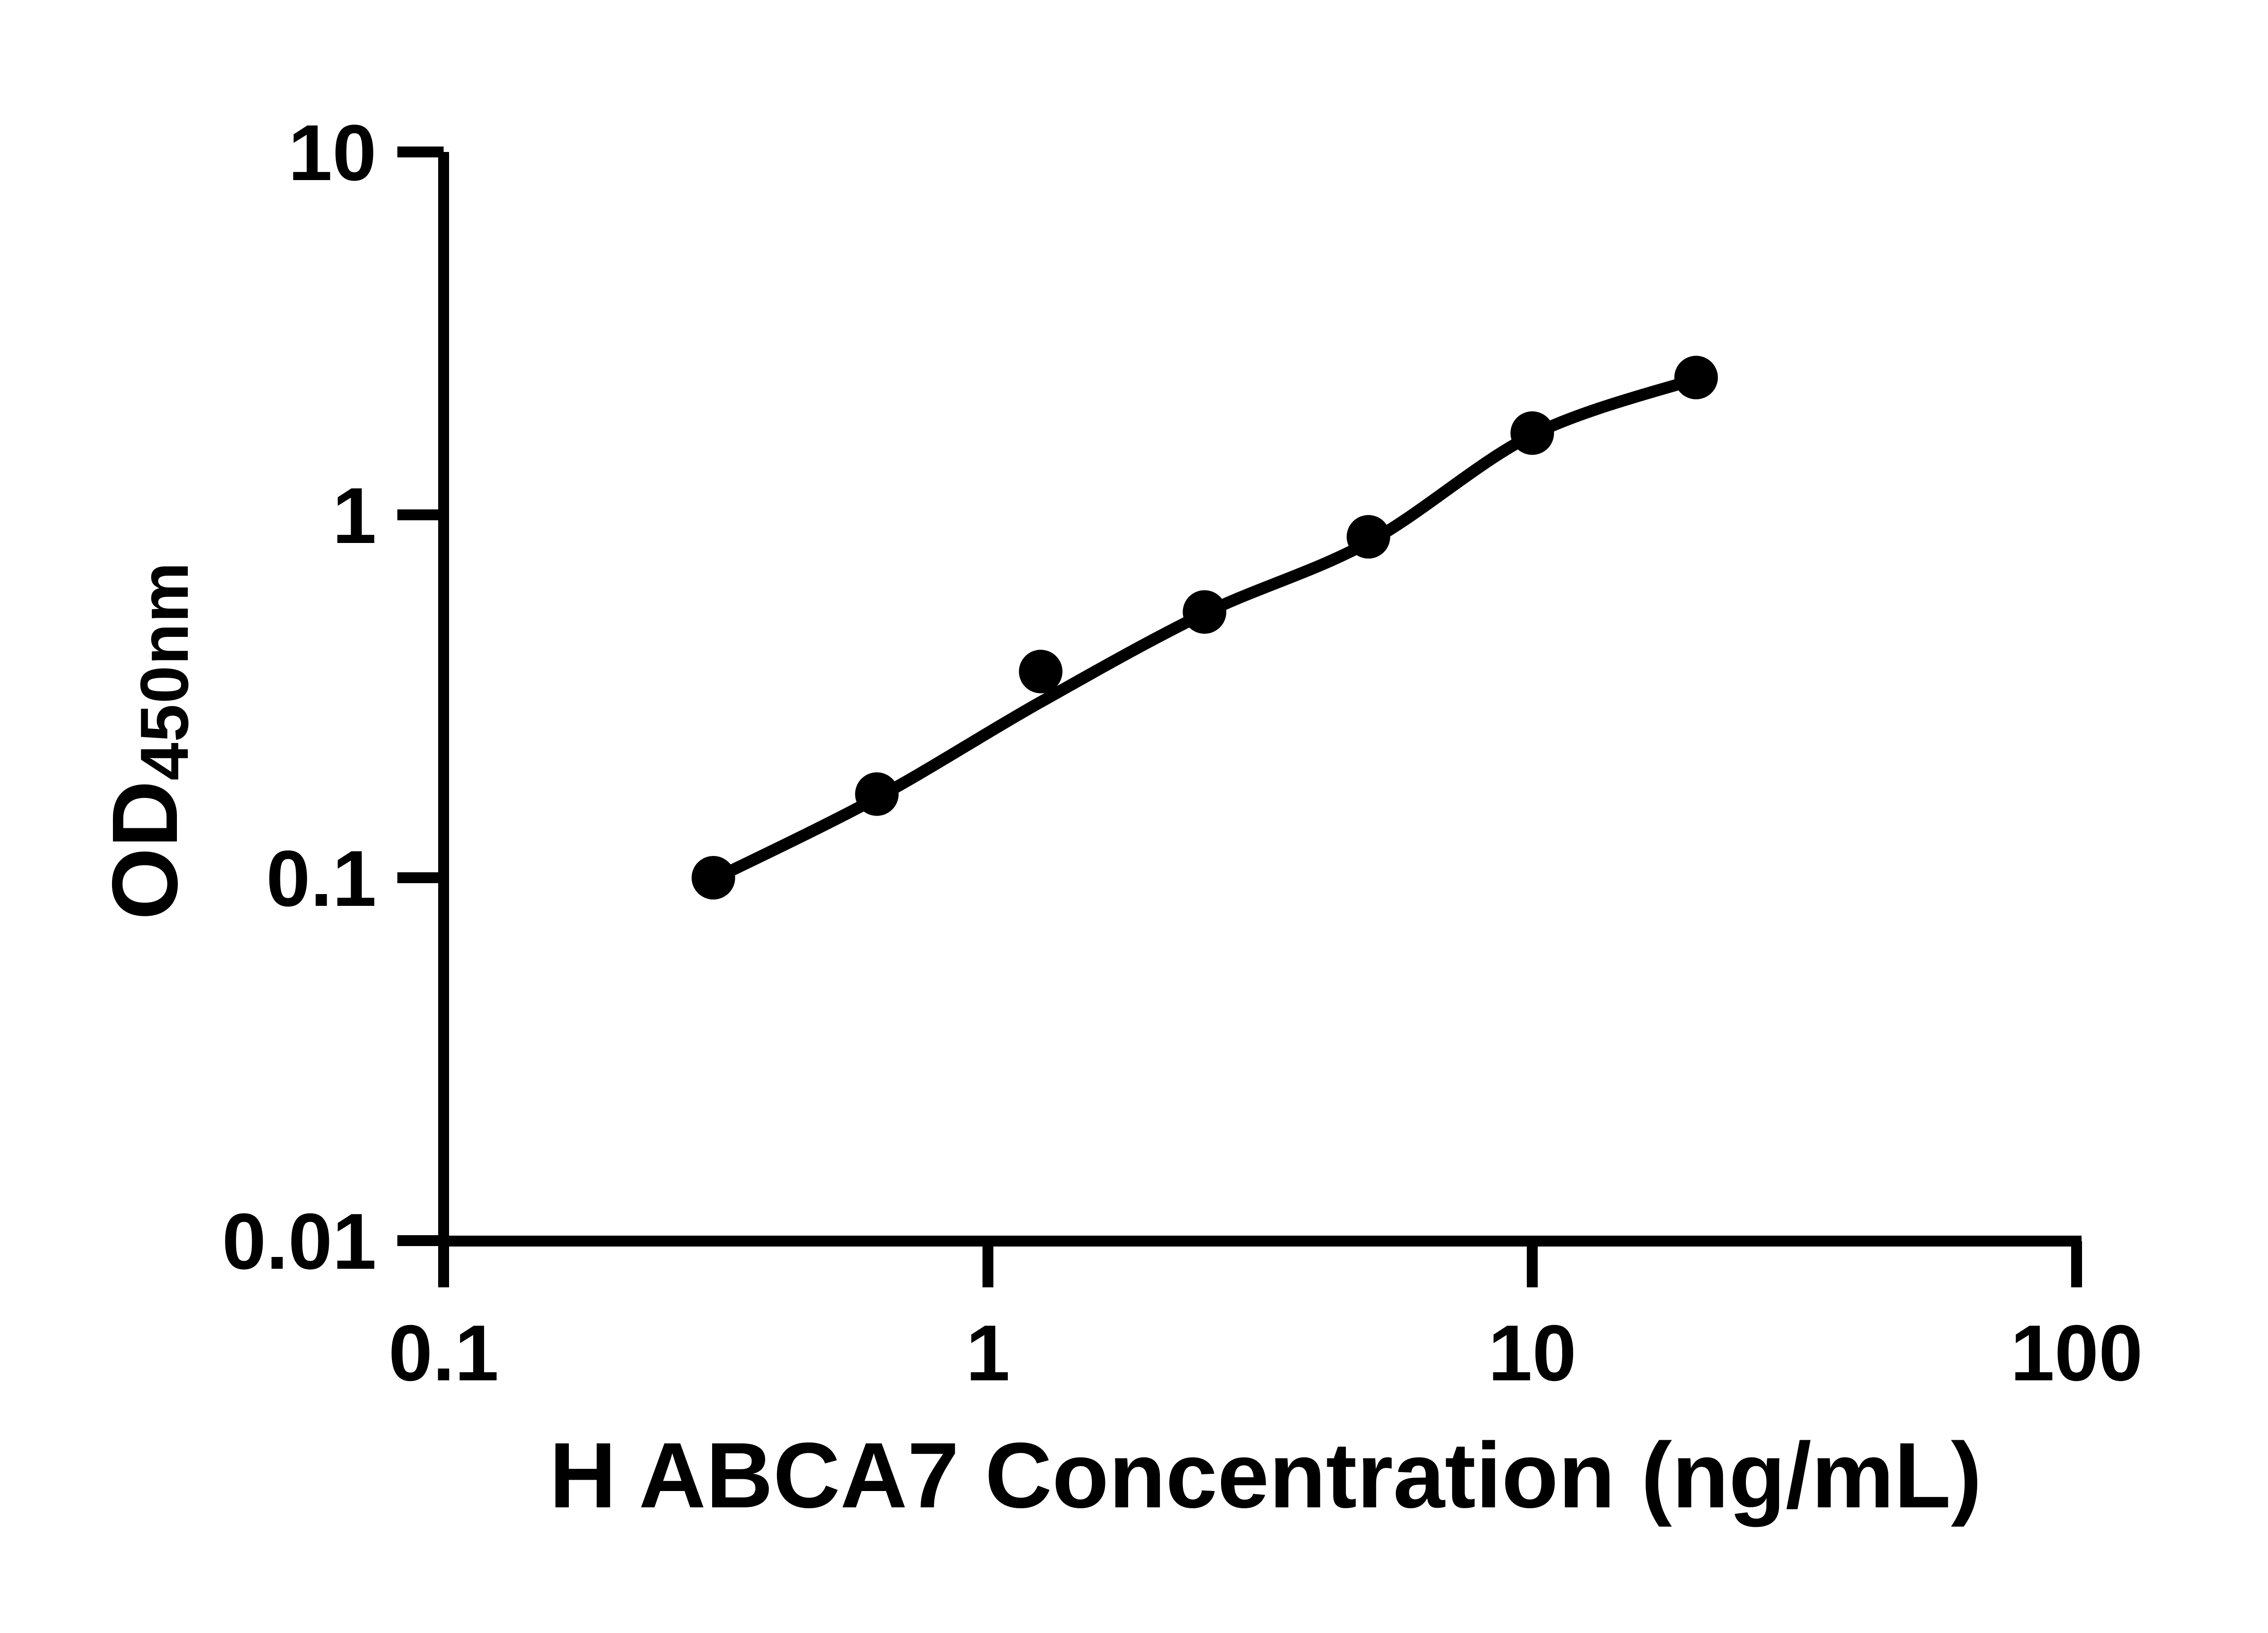  I want to click on y-axis-title-subscript: 450nm, so click(164, 671).